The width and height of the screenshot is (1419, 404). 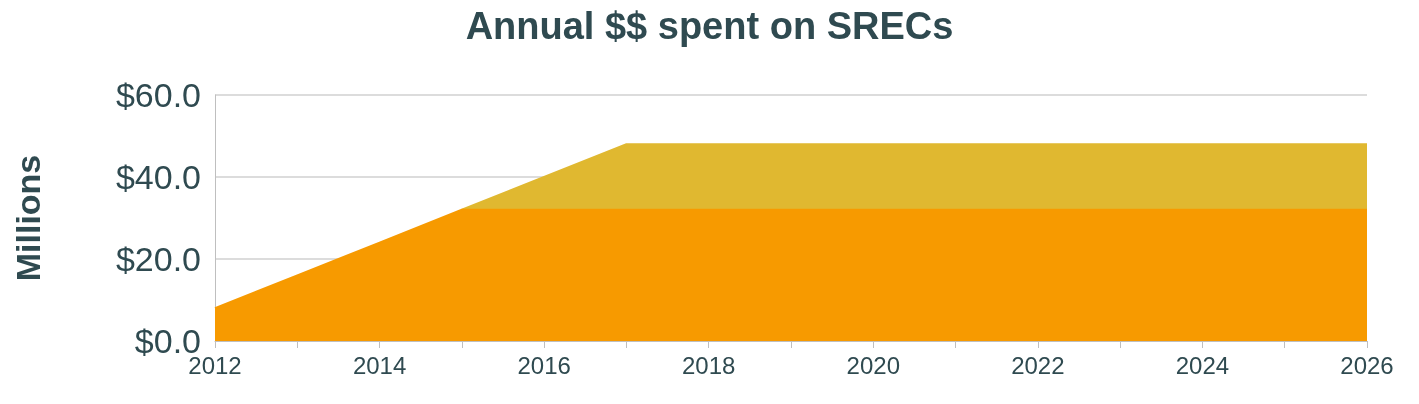 I want to click on x-tick-label: 2016, so click(x=544, y=365).